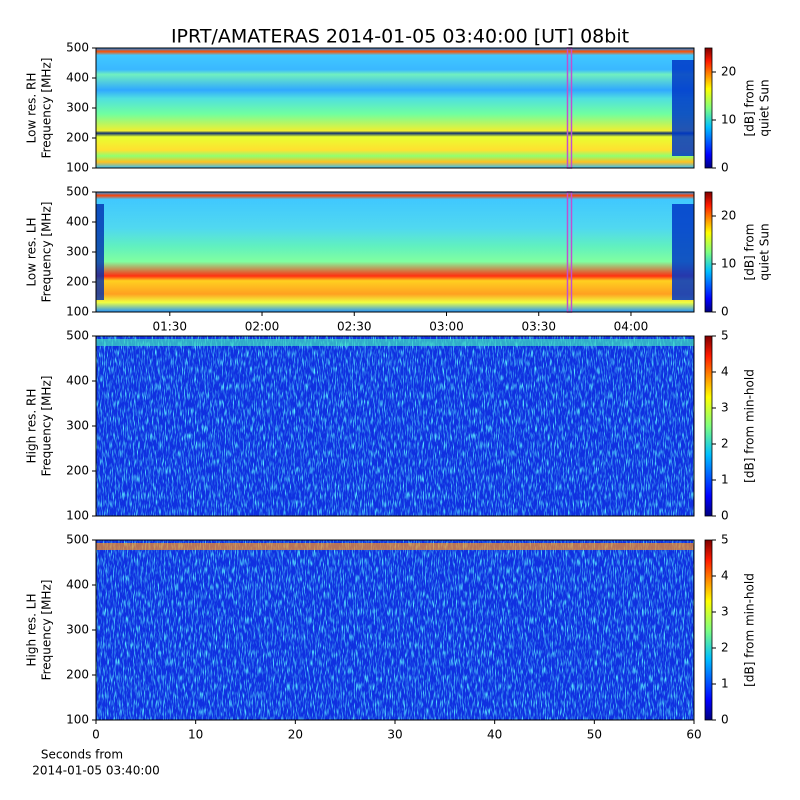  Describe the element at coordinates (32, 629) in the screenshot. I see `y-axis-label: High res. LH` at that location.